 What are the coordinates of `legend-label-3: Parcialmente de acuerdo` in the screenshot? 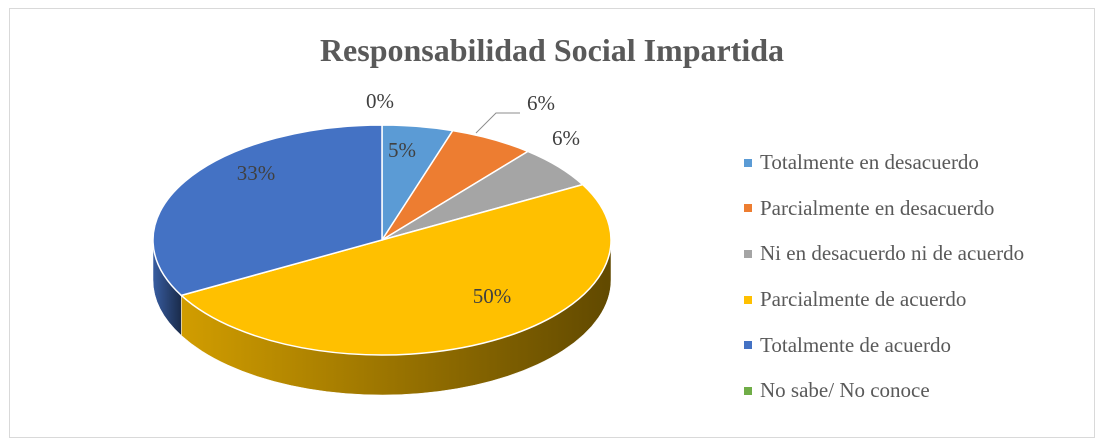 It's located at (863, 299).